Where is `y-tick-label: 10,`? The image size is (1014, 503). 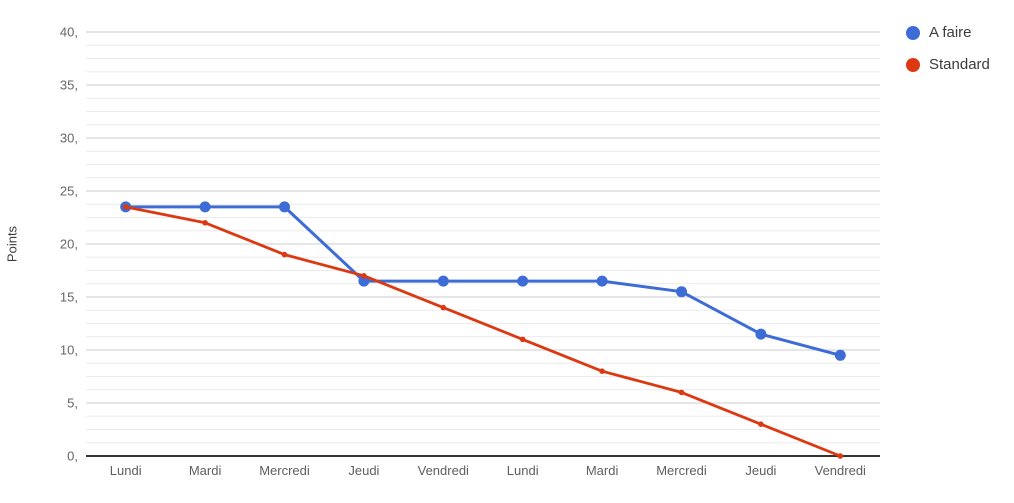
y-tick-label: 10, is located at coordinates (69, 350).